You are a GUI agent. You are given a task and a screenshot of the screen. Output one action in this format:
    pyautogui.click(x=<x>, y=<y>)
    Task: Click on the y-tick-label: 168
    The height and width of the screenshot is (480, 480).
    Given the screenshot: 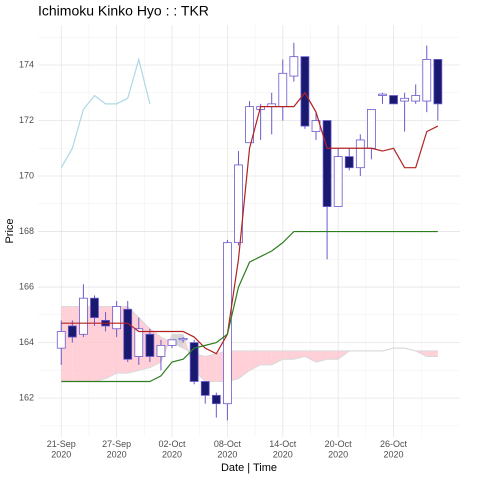 What is the action you would take?
    pyautogui.click(x=26, y=231)
    